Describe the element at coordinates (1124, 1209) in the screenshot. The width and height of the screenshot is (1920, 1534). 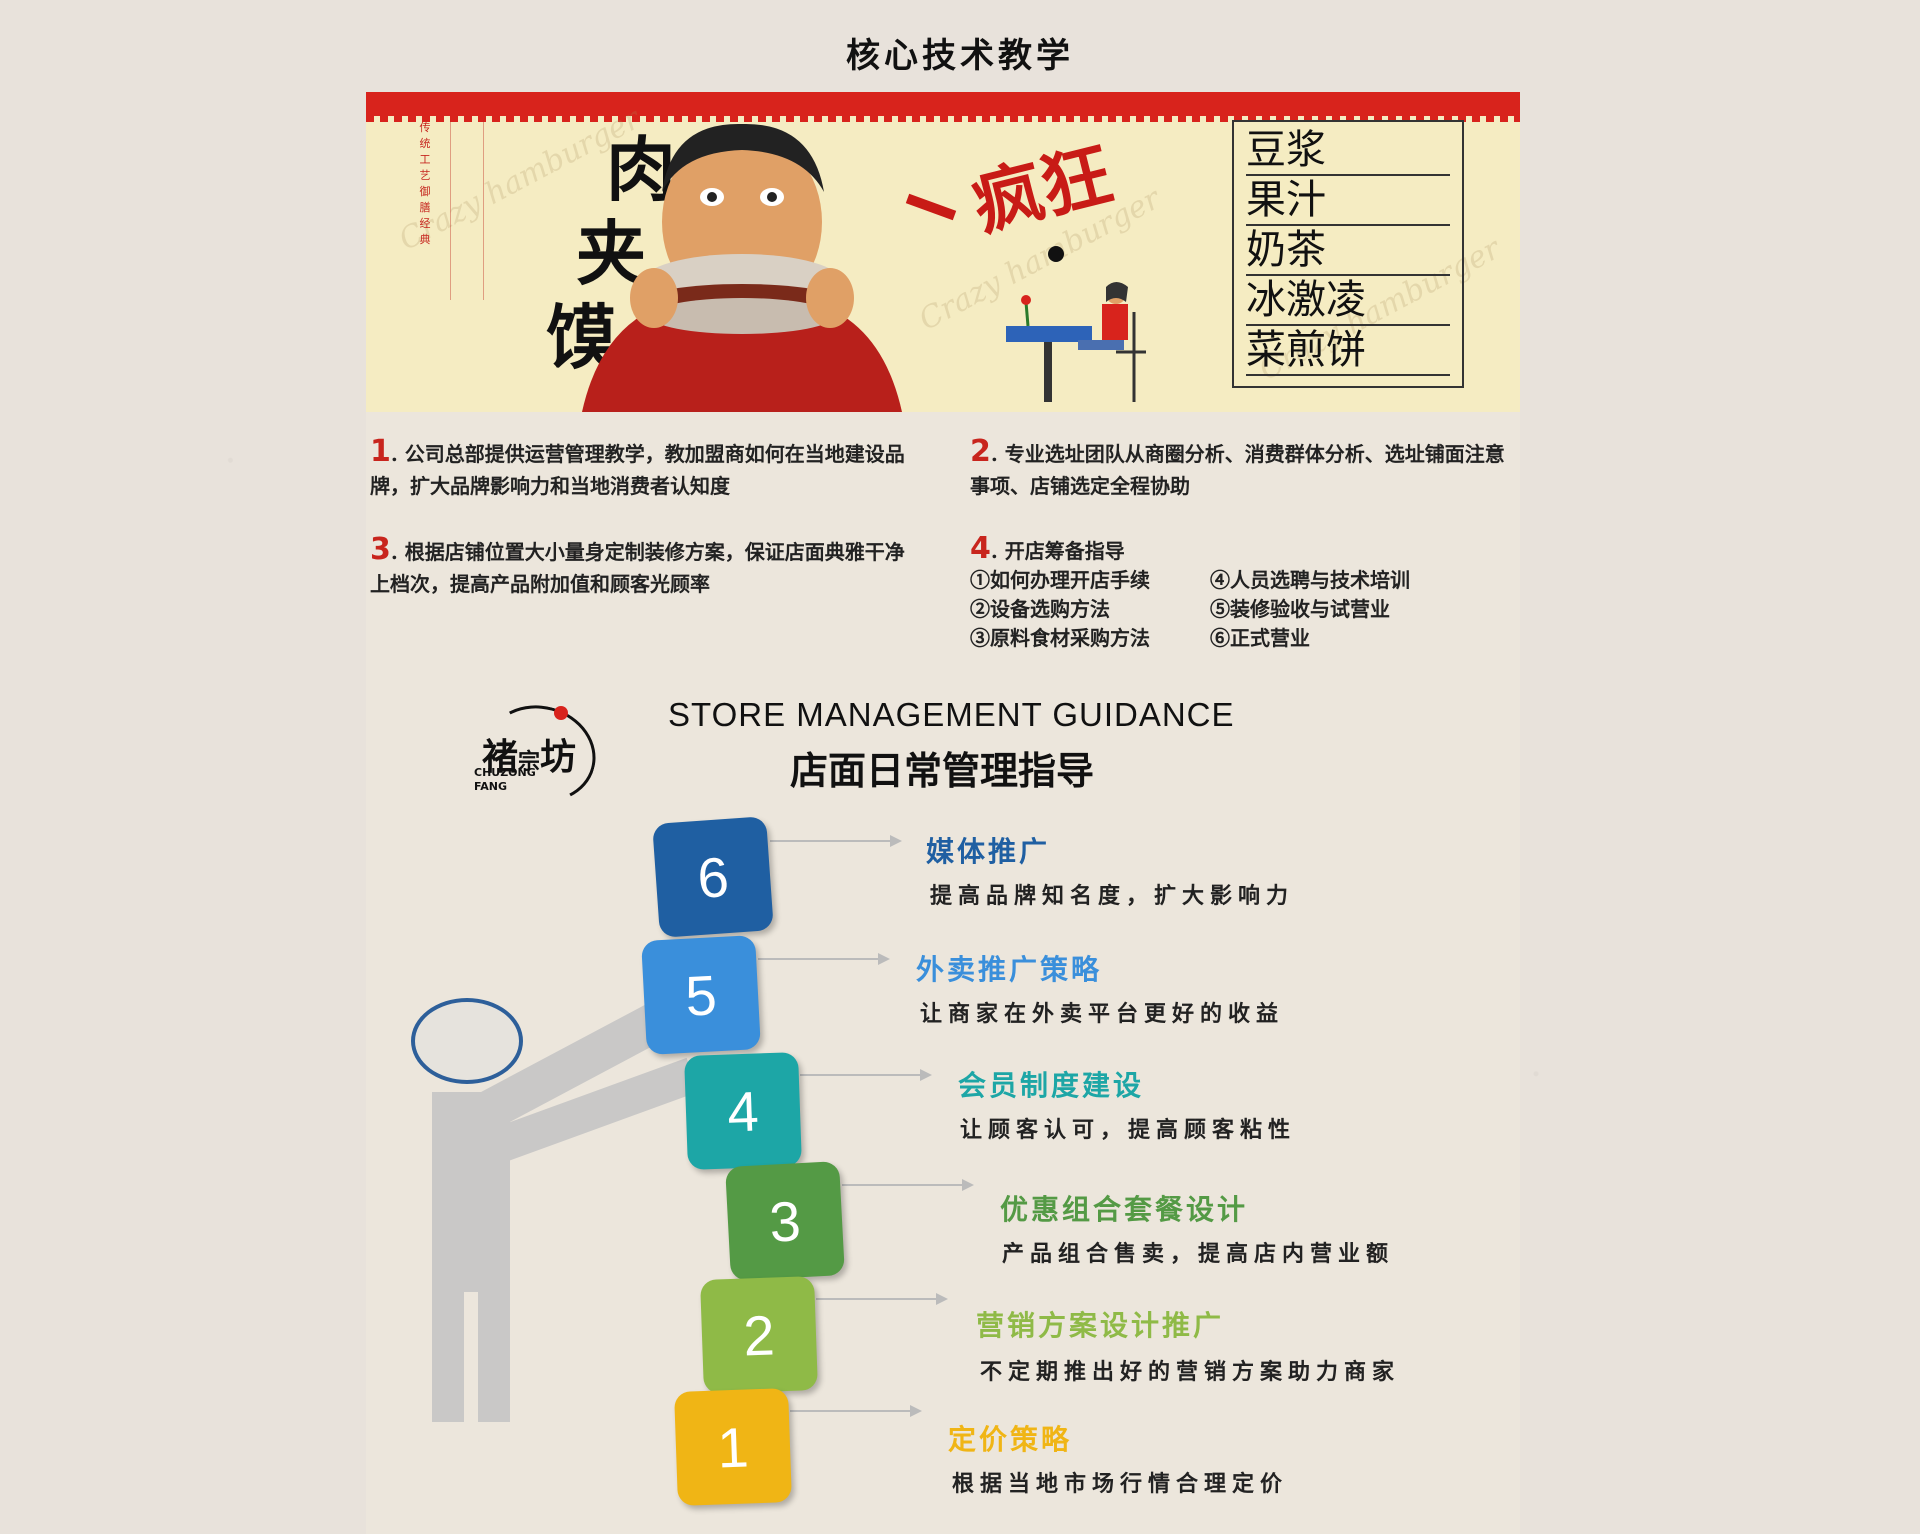
I see `step-title: 优惠组合套餐设计` at that location.